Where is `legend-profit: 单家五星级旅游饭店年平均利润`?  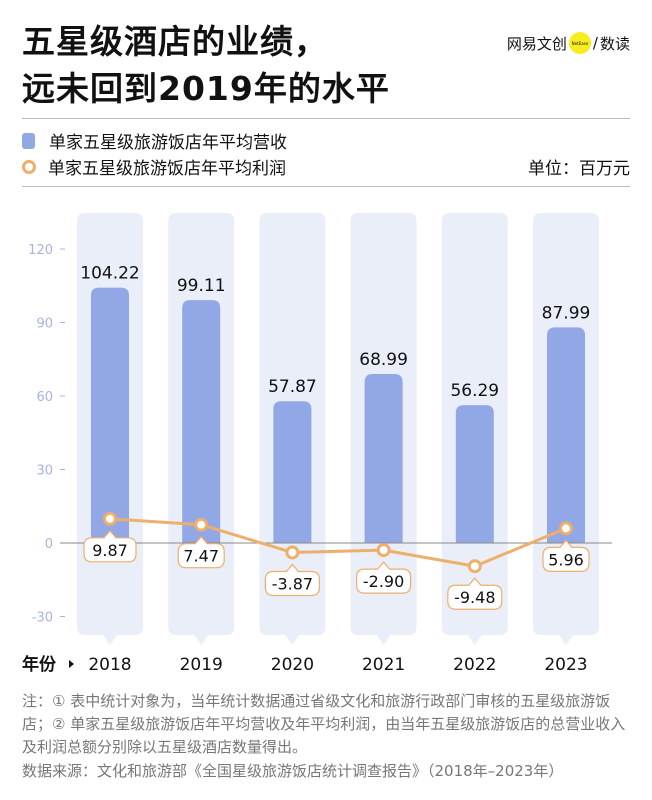
legend-profit: 单家五星级旅游饭店年平均利润 is located at coordinates (154, 166).